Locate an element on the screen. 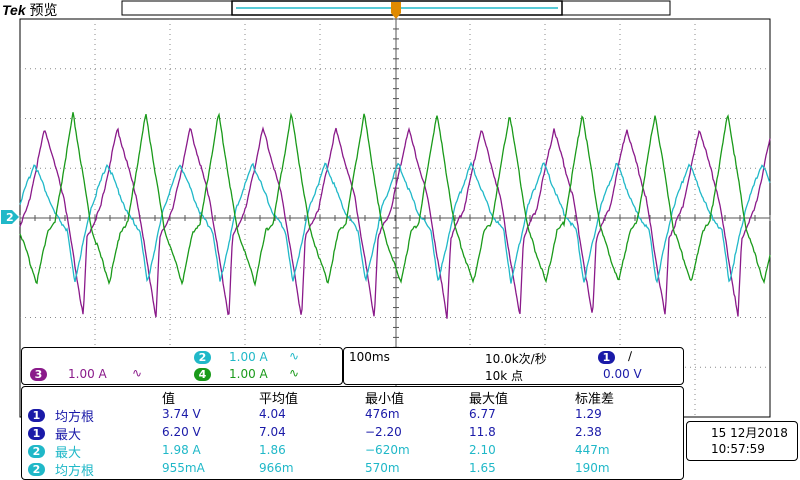 This screenshot has height=480, width=800. row-max: 1.65 is located at coordinates (482, 468).